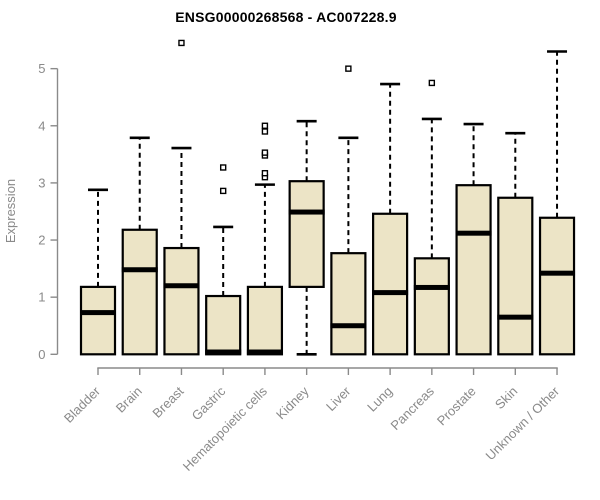 The width and height of the screenshot is (600, 500). I want to click on x-category-label: Bladder, so click(82, 404).